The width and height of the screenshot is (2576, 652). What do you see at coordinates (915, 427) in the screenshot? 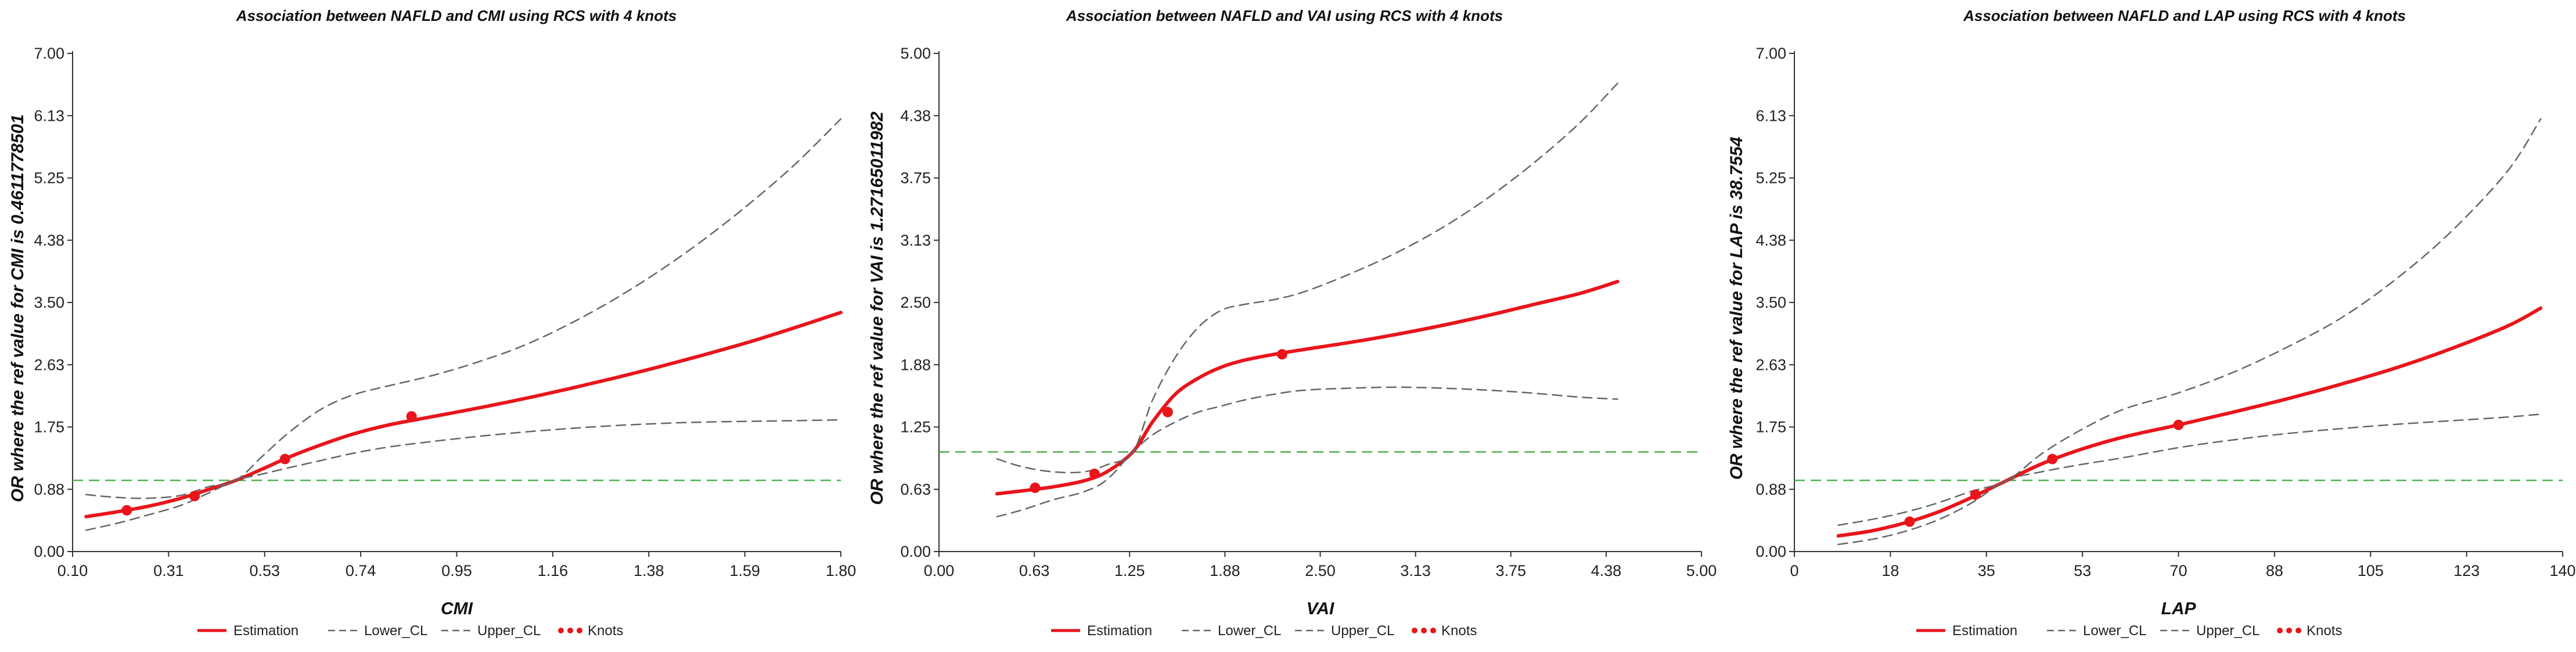
I see `y-tick-label: 1.25` at bounding box center [915, 427].